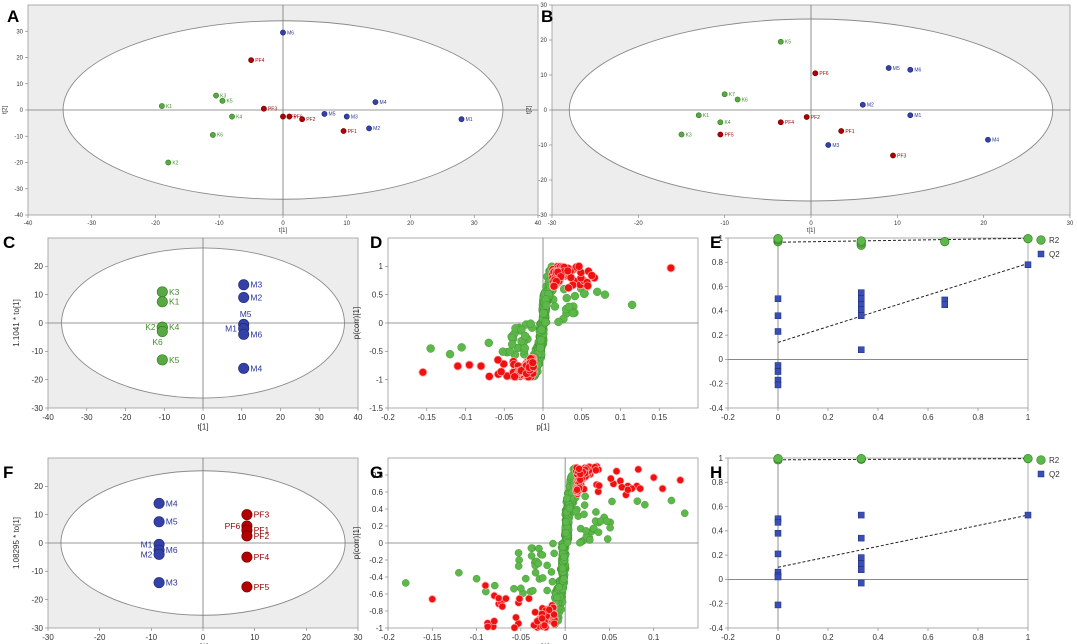  What do you see at coordinates (715, 242) in the screenshot?
I see `panel-label: E` at bounding box center [715, 242].